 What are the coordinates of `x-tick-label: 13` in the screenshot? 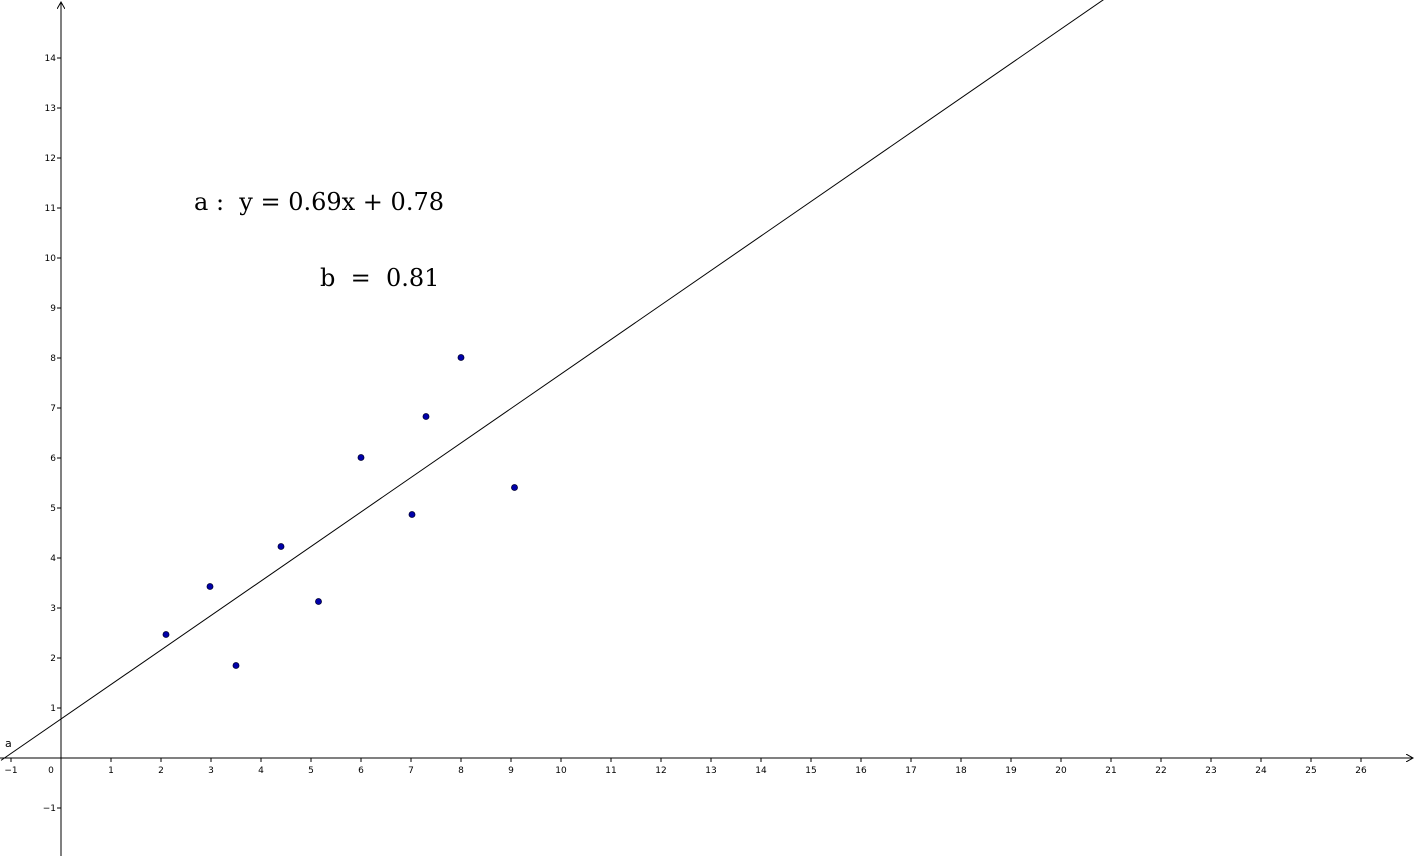 It's located at (710, 771).